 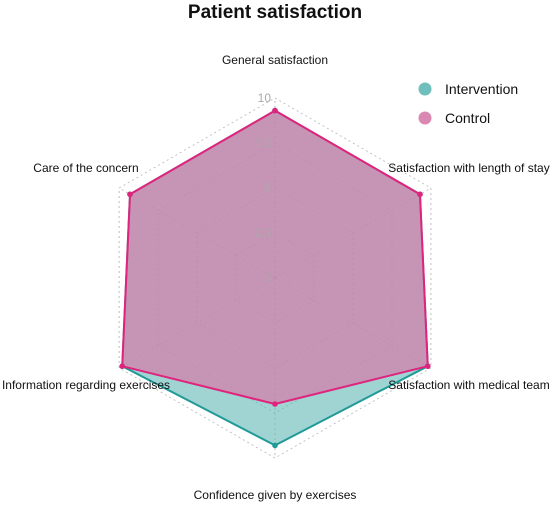 What do you see at coordinates (468, 103) in the screenshot?
I see `legend: Intervention Control` at bounding box center [468, 103].